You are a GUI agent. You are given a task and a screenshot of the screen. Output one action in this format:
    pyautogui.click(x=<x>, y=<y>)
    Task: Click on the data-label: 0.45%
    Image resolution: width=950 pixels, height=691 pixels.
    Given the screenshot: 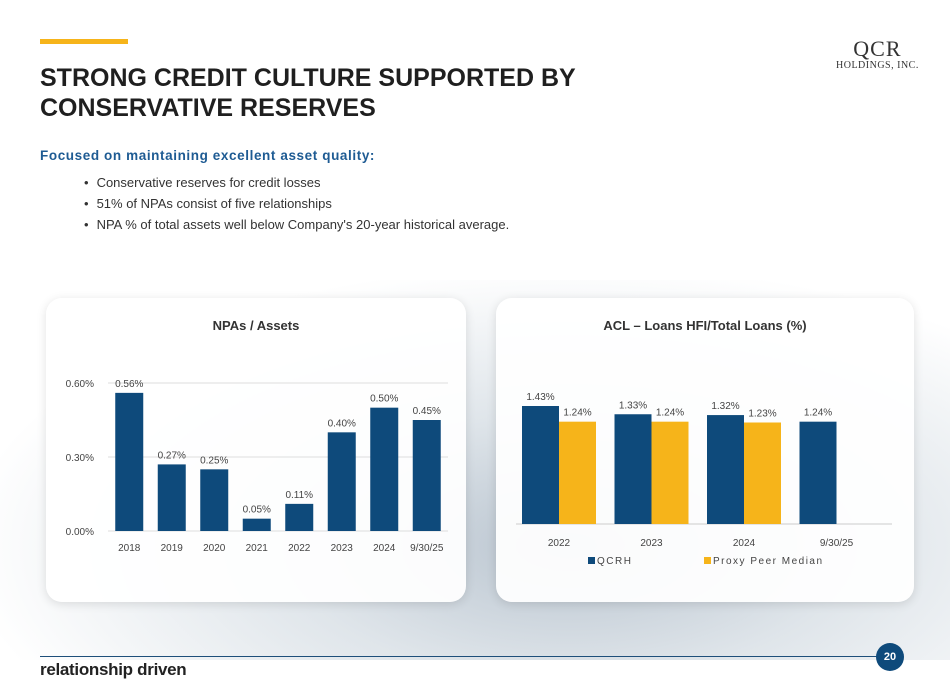 What is the action you would take?
    pyautogui.click(x=427, y=411)
    